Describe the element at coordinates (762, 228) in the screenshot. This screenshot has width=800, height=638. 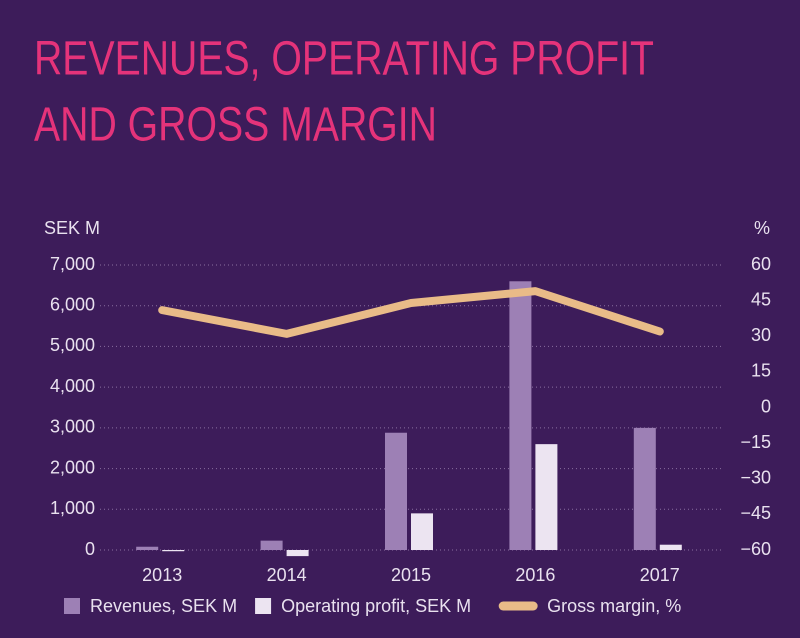
I see `y2-axis-label: %` at that location.